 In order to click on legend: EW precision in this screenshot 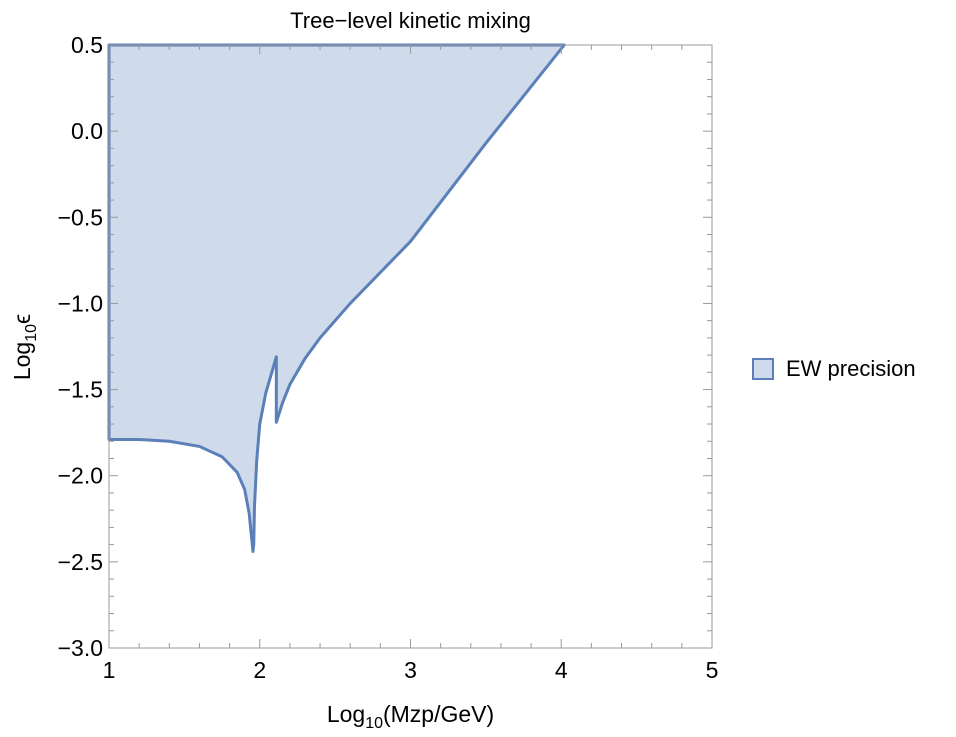, I will do `click(834, 368)`.